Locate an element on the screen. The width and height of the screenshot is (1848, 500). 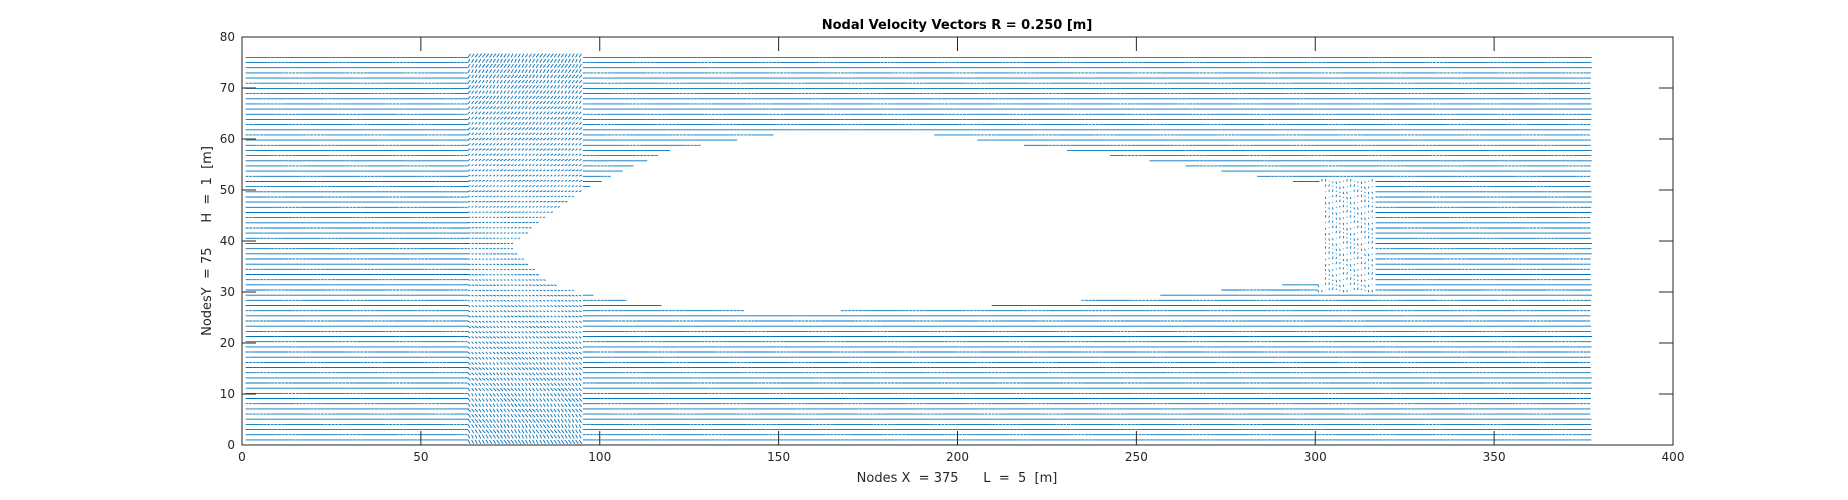
x-tick-label: 50 is located at coordinates (420, 457).